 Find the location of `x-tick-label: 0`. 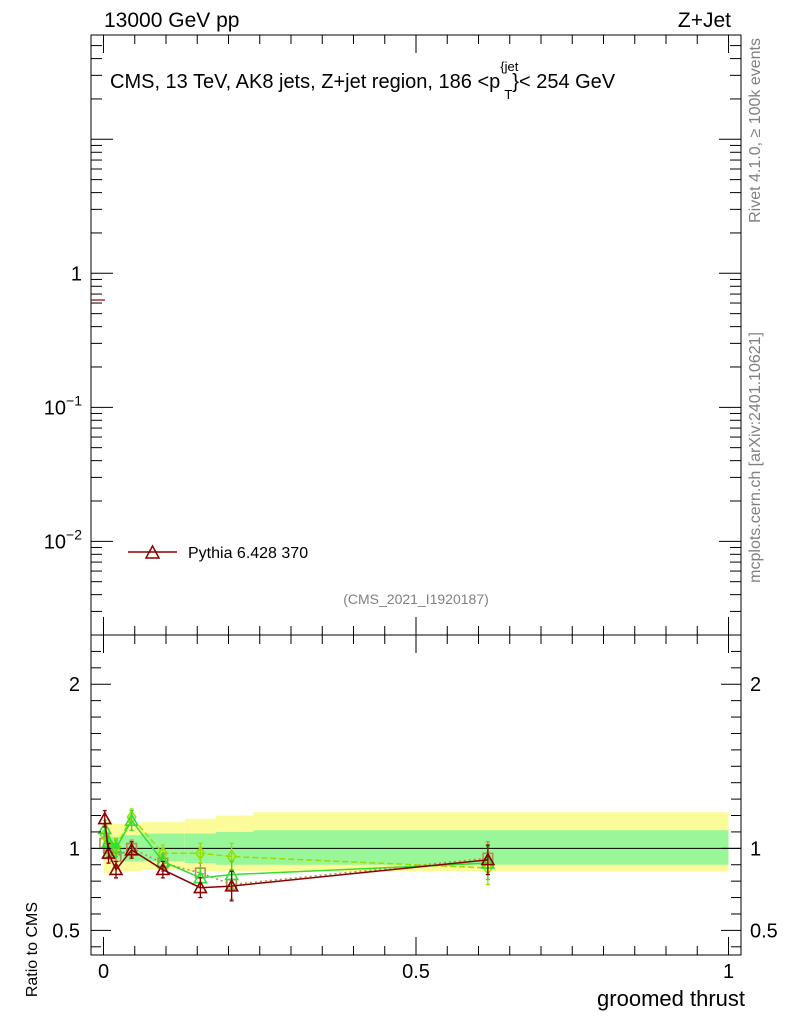

x-tick-label: 0 is located at coordinates (103, 972).